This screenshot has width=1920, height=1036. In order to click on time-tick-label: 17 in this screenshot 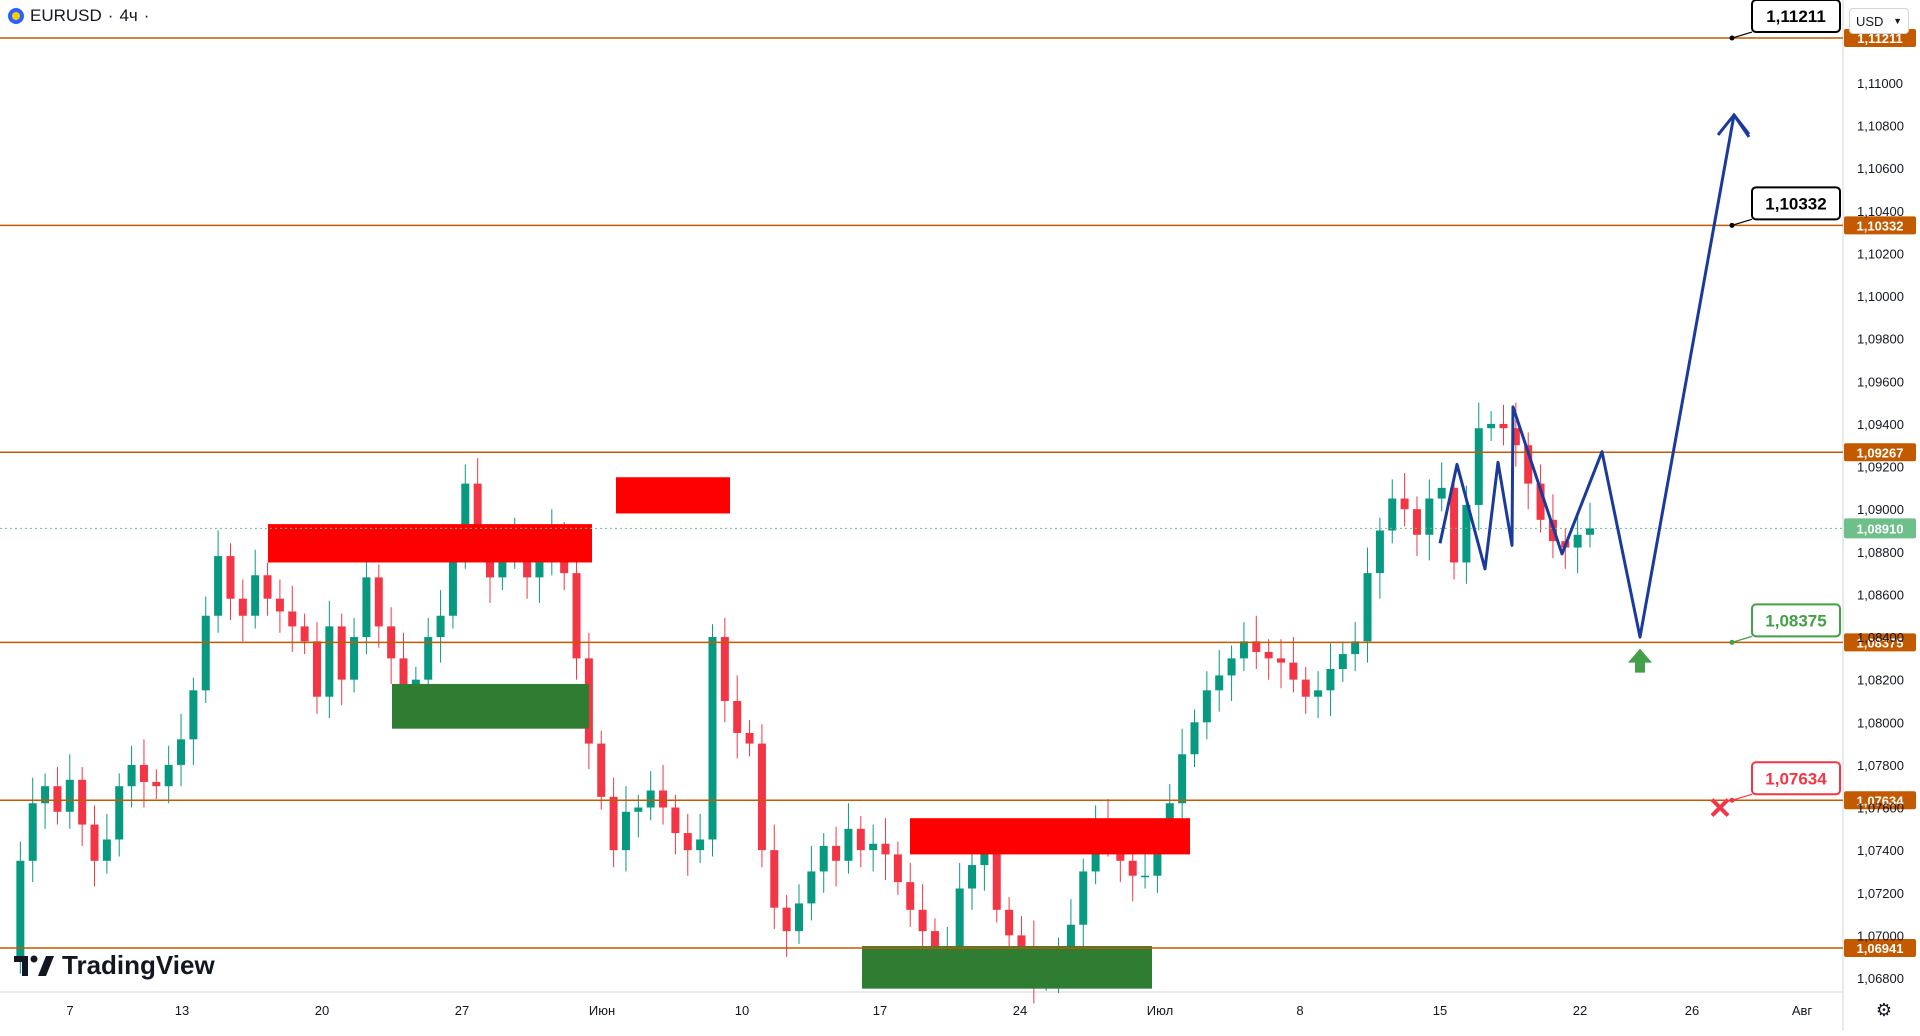, I will do `click(880, 1010)`.